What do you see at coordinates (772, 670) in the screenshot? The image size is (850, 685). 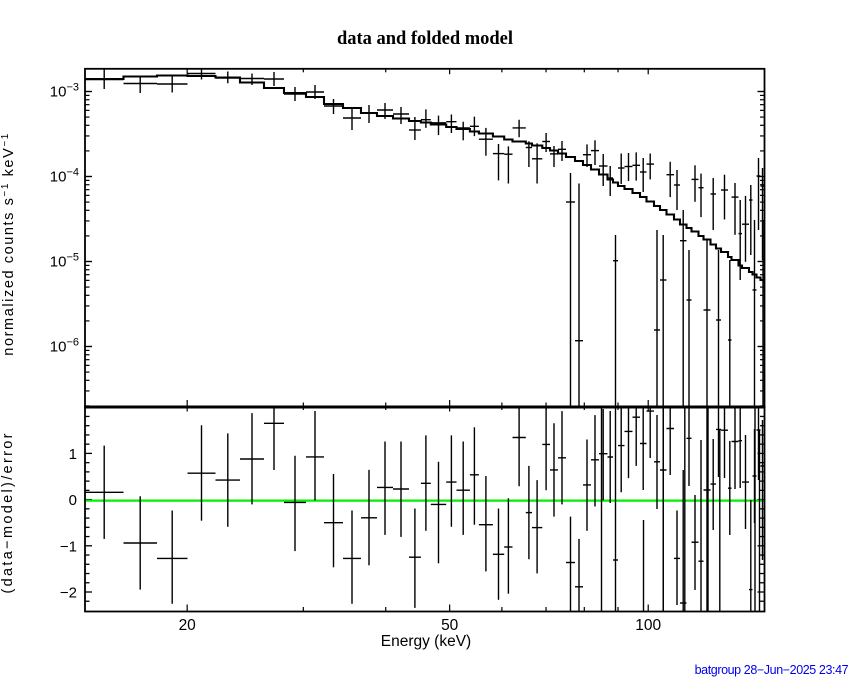 I see `svg-text: batgroup 28−Jun−2025 23:47` at bounding box center [772, 670].